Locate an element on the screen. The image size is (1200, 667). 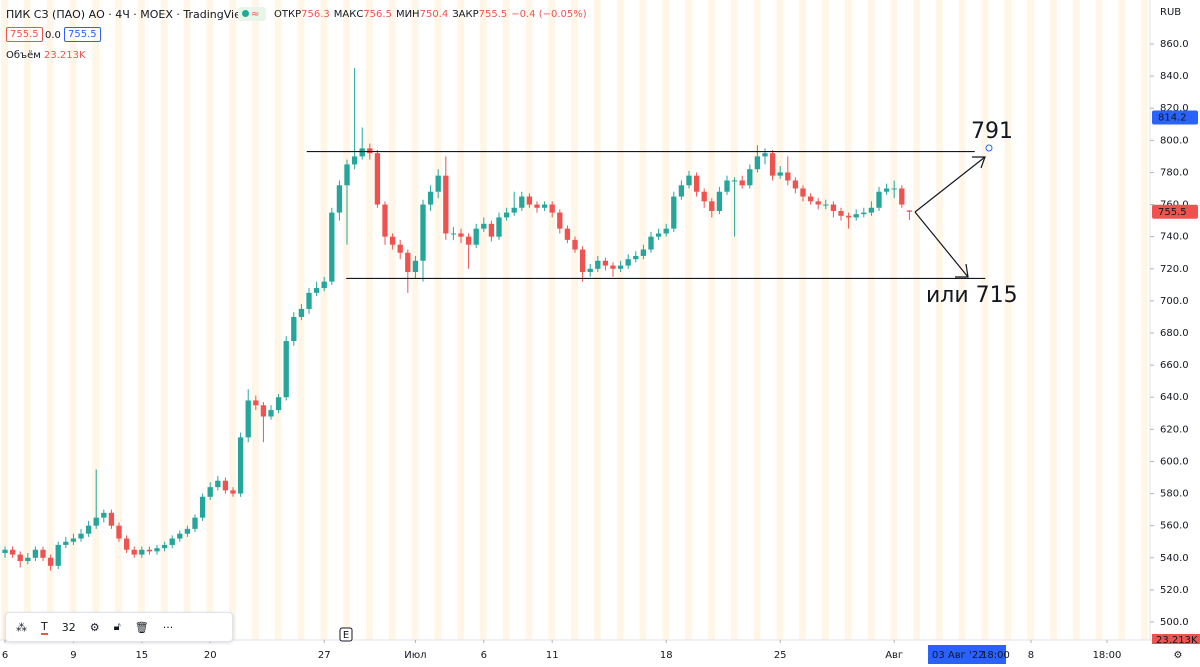
ohlc-label: МАКС is located at coordinates (348, 14).